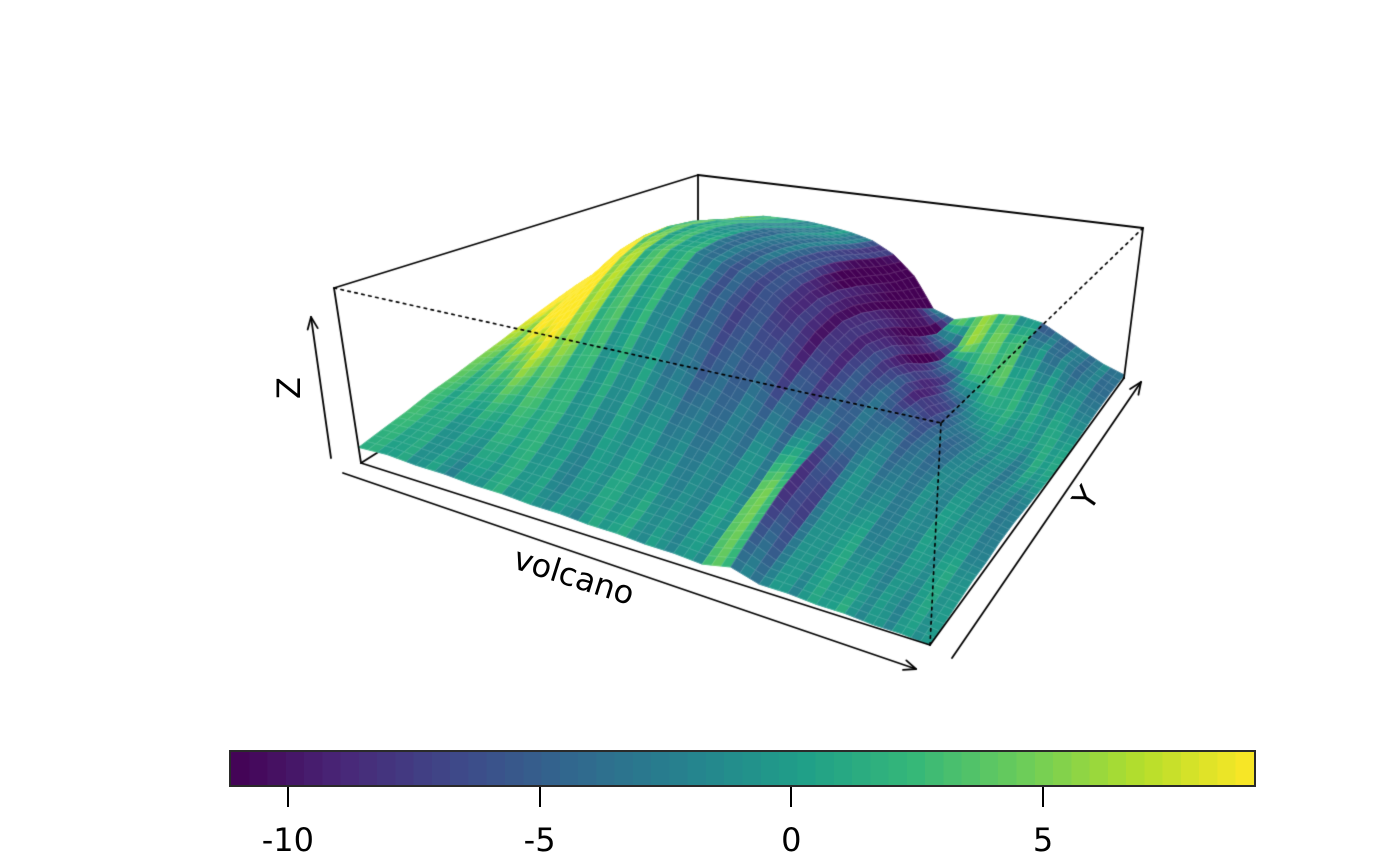  What do you see at coordinates (289, 388) in the screenshot?
I see `z-axis-label: Z` at bounding box center [289, 388].